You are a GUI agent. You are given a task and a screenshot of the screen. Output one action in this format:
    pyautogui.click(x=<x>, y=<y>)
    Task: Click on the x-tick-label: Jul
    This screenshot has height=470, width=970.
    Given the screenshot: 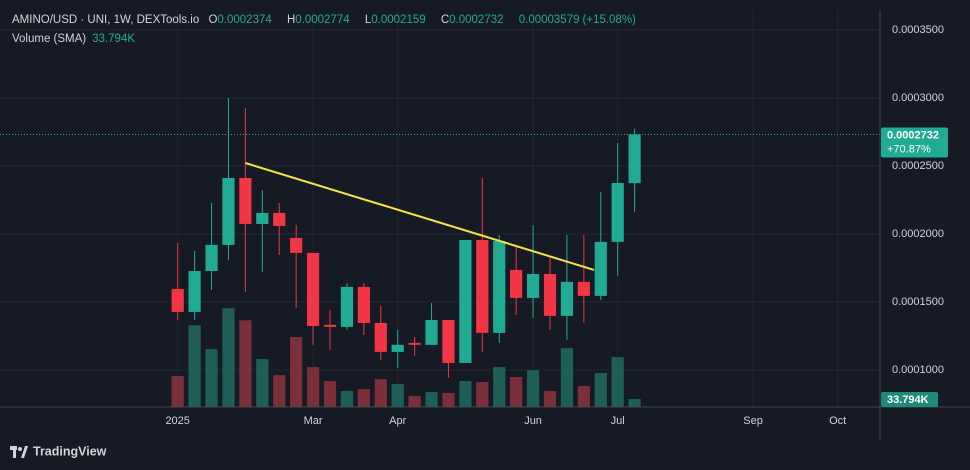 What is the action you would take?
    pyautogui.click(x=618, y=421)
    